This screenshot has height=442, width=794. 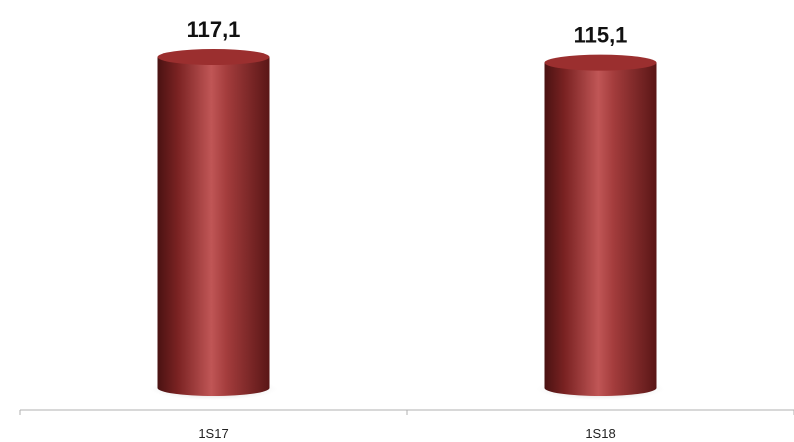 What do you see at coordinates (213, 433) in the screenshot?
I see `x-tick-label: 1S17` at bounding box center [213, 433].